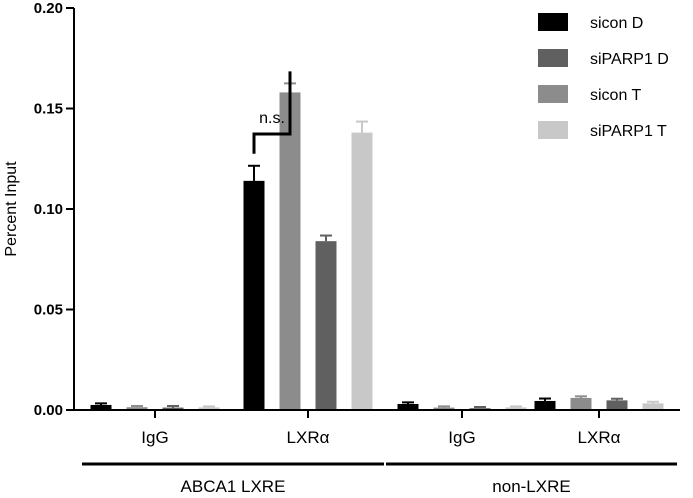  Describe the element at coordinates (629, 59) in the screenshot. I see `legend-label: siPARP1 D` at that location.